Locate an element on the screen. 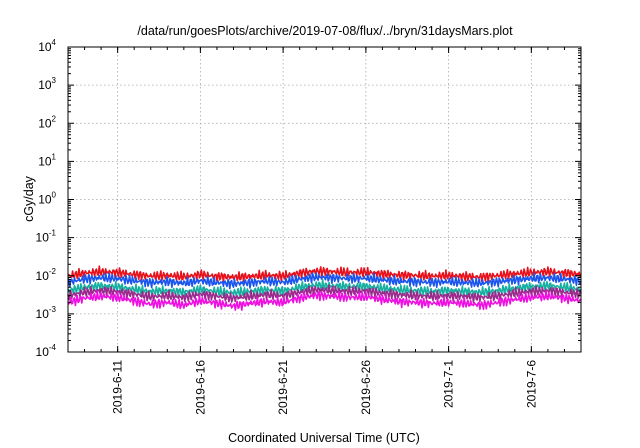 Image resolution: width=640 pixels, height=448 pixels. x-tick-label: 2019-6-11 is located at coordinates (118, 387).